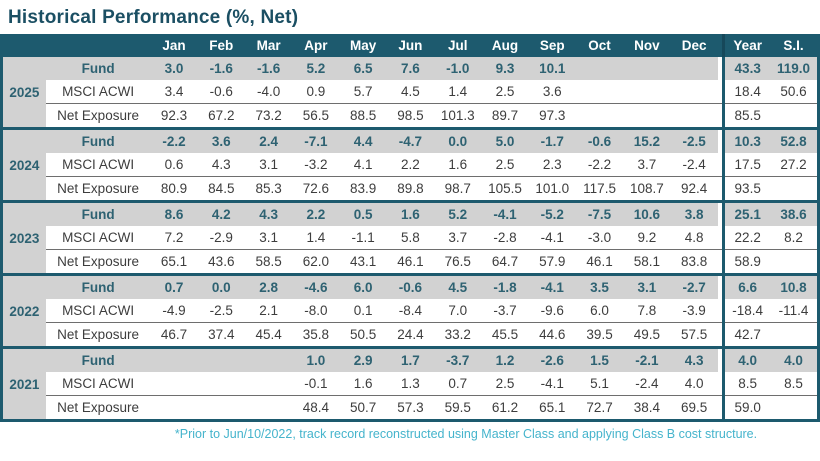 Image resolution: width=820 pixels, height=461 pixels. What do you see at coordinates (505, 116) in the screenshot?
I see `exposure-cell-aug: 89.7` at bounding box center [505, 116].